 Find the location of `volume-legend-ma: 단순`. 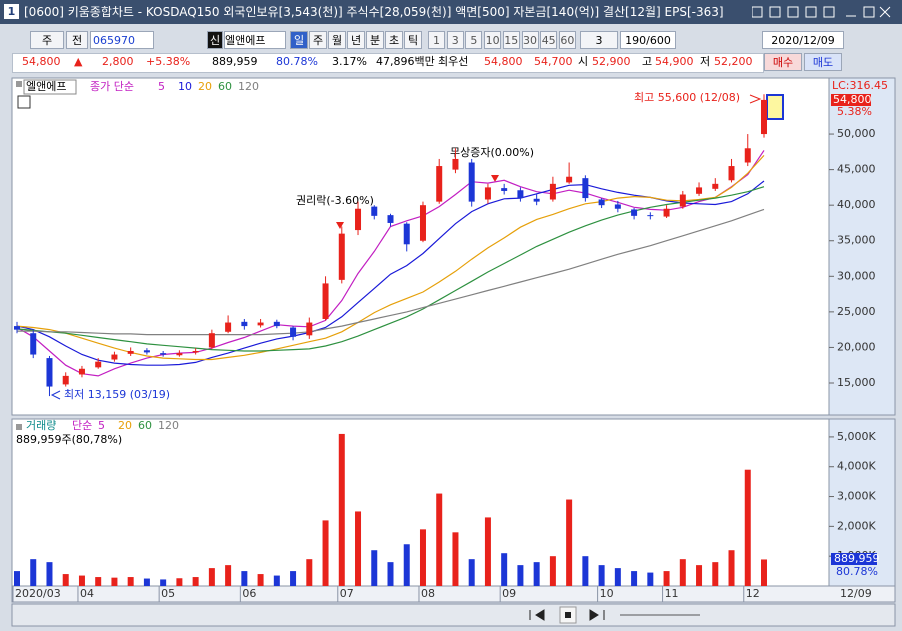

volume-legend-ma: 단순 is located at coordinates (82, 425).